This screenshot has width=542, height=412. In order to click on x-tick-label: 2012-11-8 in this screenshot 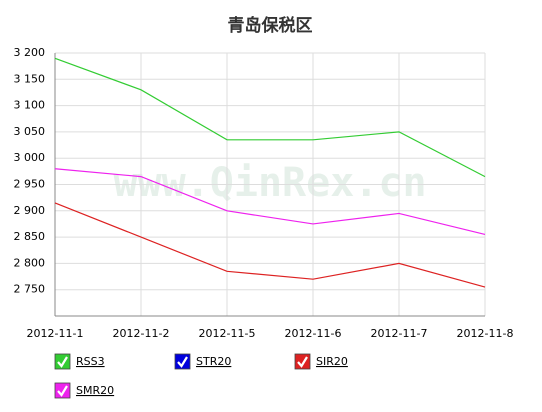, I will do `click(485, 333)`.